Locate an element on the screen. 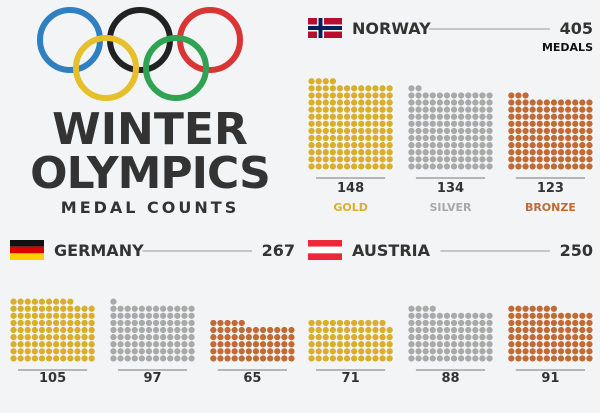 The height and width of the screenshot is (413, 600). total-count: 250 is located at coordinates (576, 250).